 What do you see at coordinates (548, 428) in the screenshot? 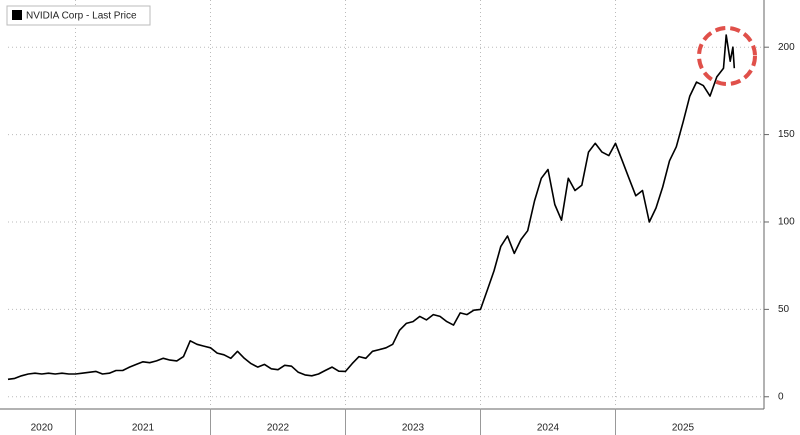
I see `x-tick-label: 2024` at bounding box center [548, 428].